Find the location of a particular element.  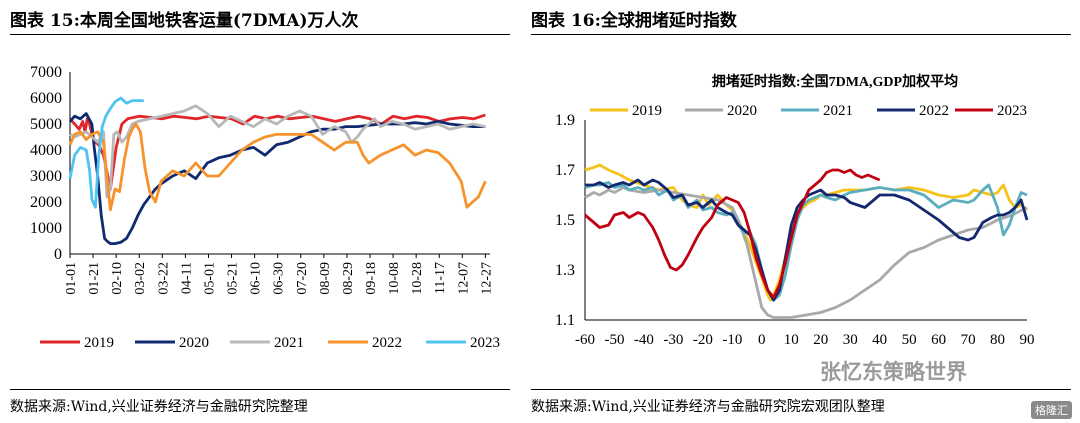

x-tick-label: 08-29 is located at coordinates (348, 278).